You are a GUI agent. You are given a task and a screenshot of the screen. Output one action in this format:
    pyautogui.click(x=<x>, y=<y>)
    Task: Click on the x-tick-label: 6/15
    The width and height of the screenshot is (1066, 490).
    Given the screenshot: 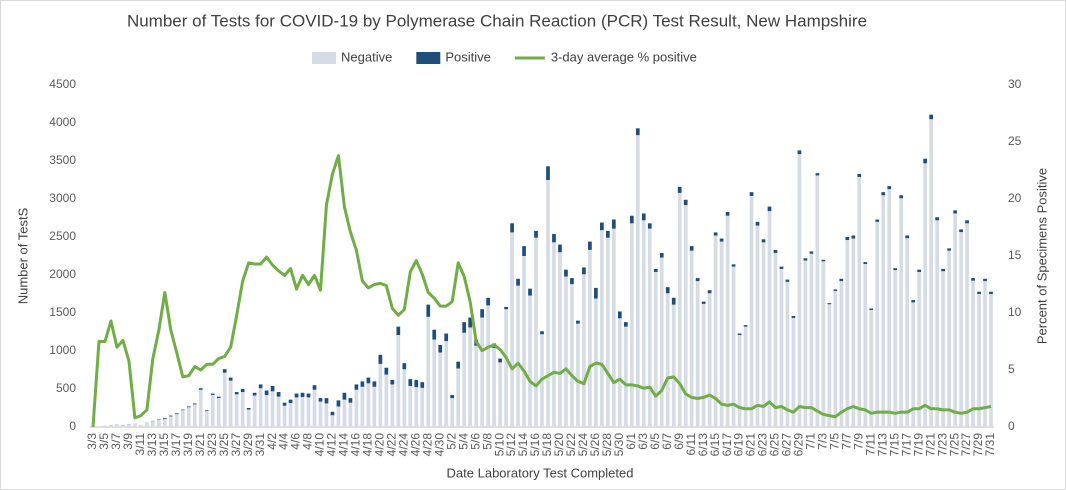 What is the action you would take?
    pyautogui.click(x=715, y=445)
    